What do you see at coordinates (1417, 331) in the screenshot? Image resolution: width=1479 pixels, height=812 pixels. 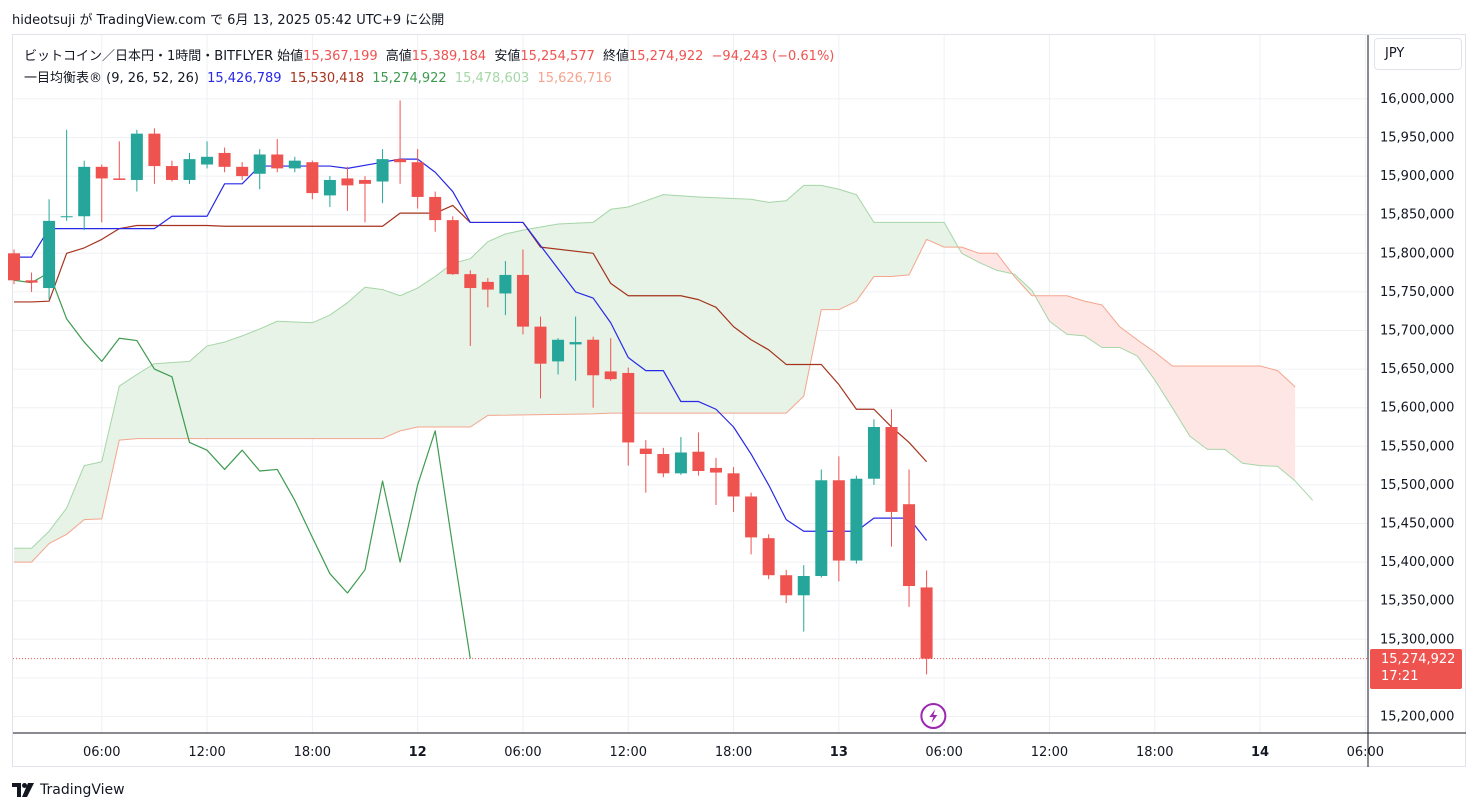 I see `y-axis-label: 15,700,000` at bounding box center [1417, 331].